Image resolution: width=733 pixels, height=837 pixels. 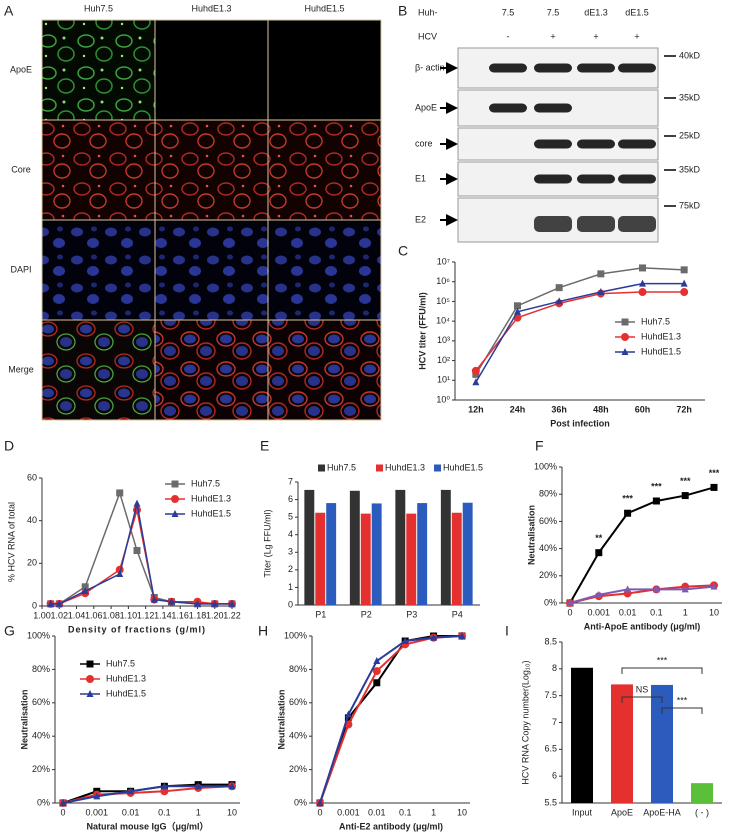 I want to click on row-label: ApoE, so click(x=21, y=69).